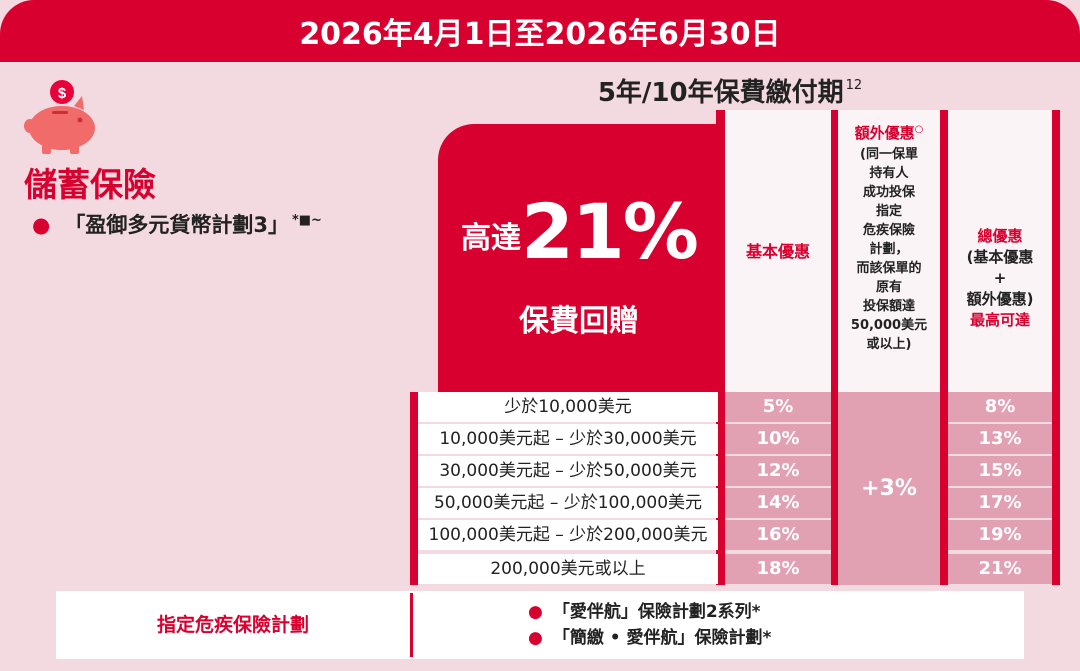  Describe the element at coordinates (59, 117) in the screenshot. I see `piggy-bank-dollar-icon: $` at that location.